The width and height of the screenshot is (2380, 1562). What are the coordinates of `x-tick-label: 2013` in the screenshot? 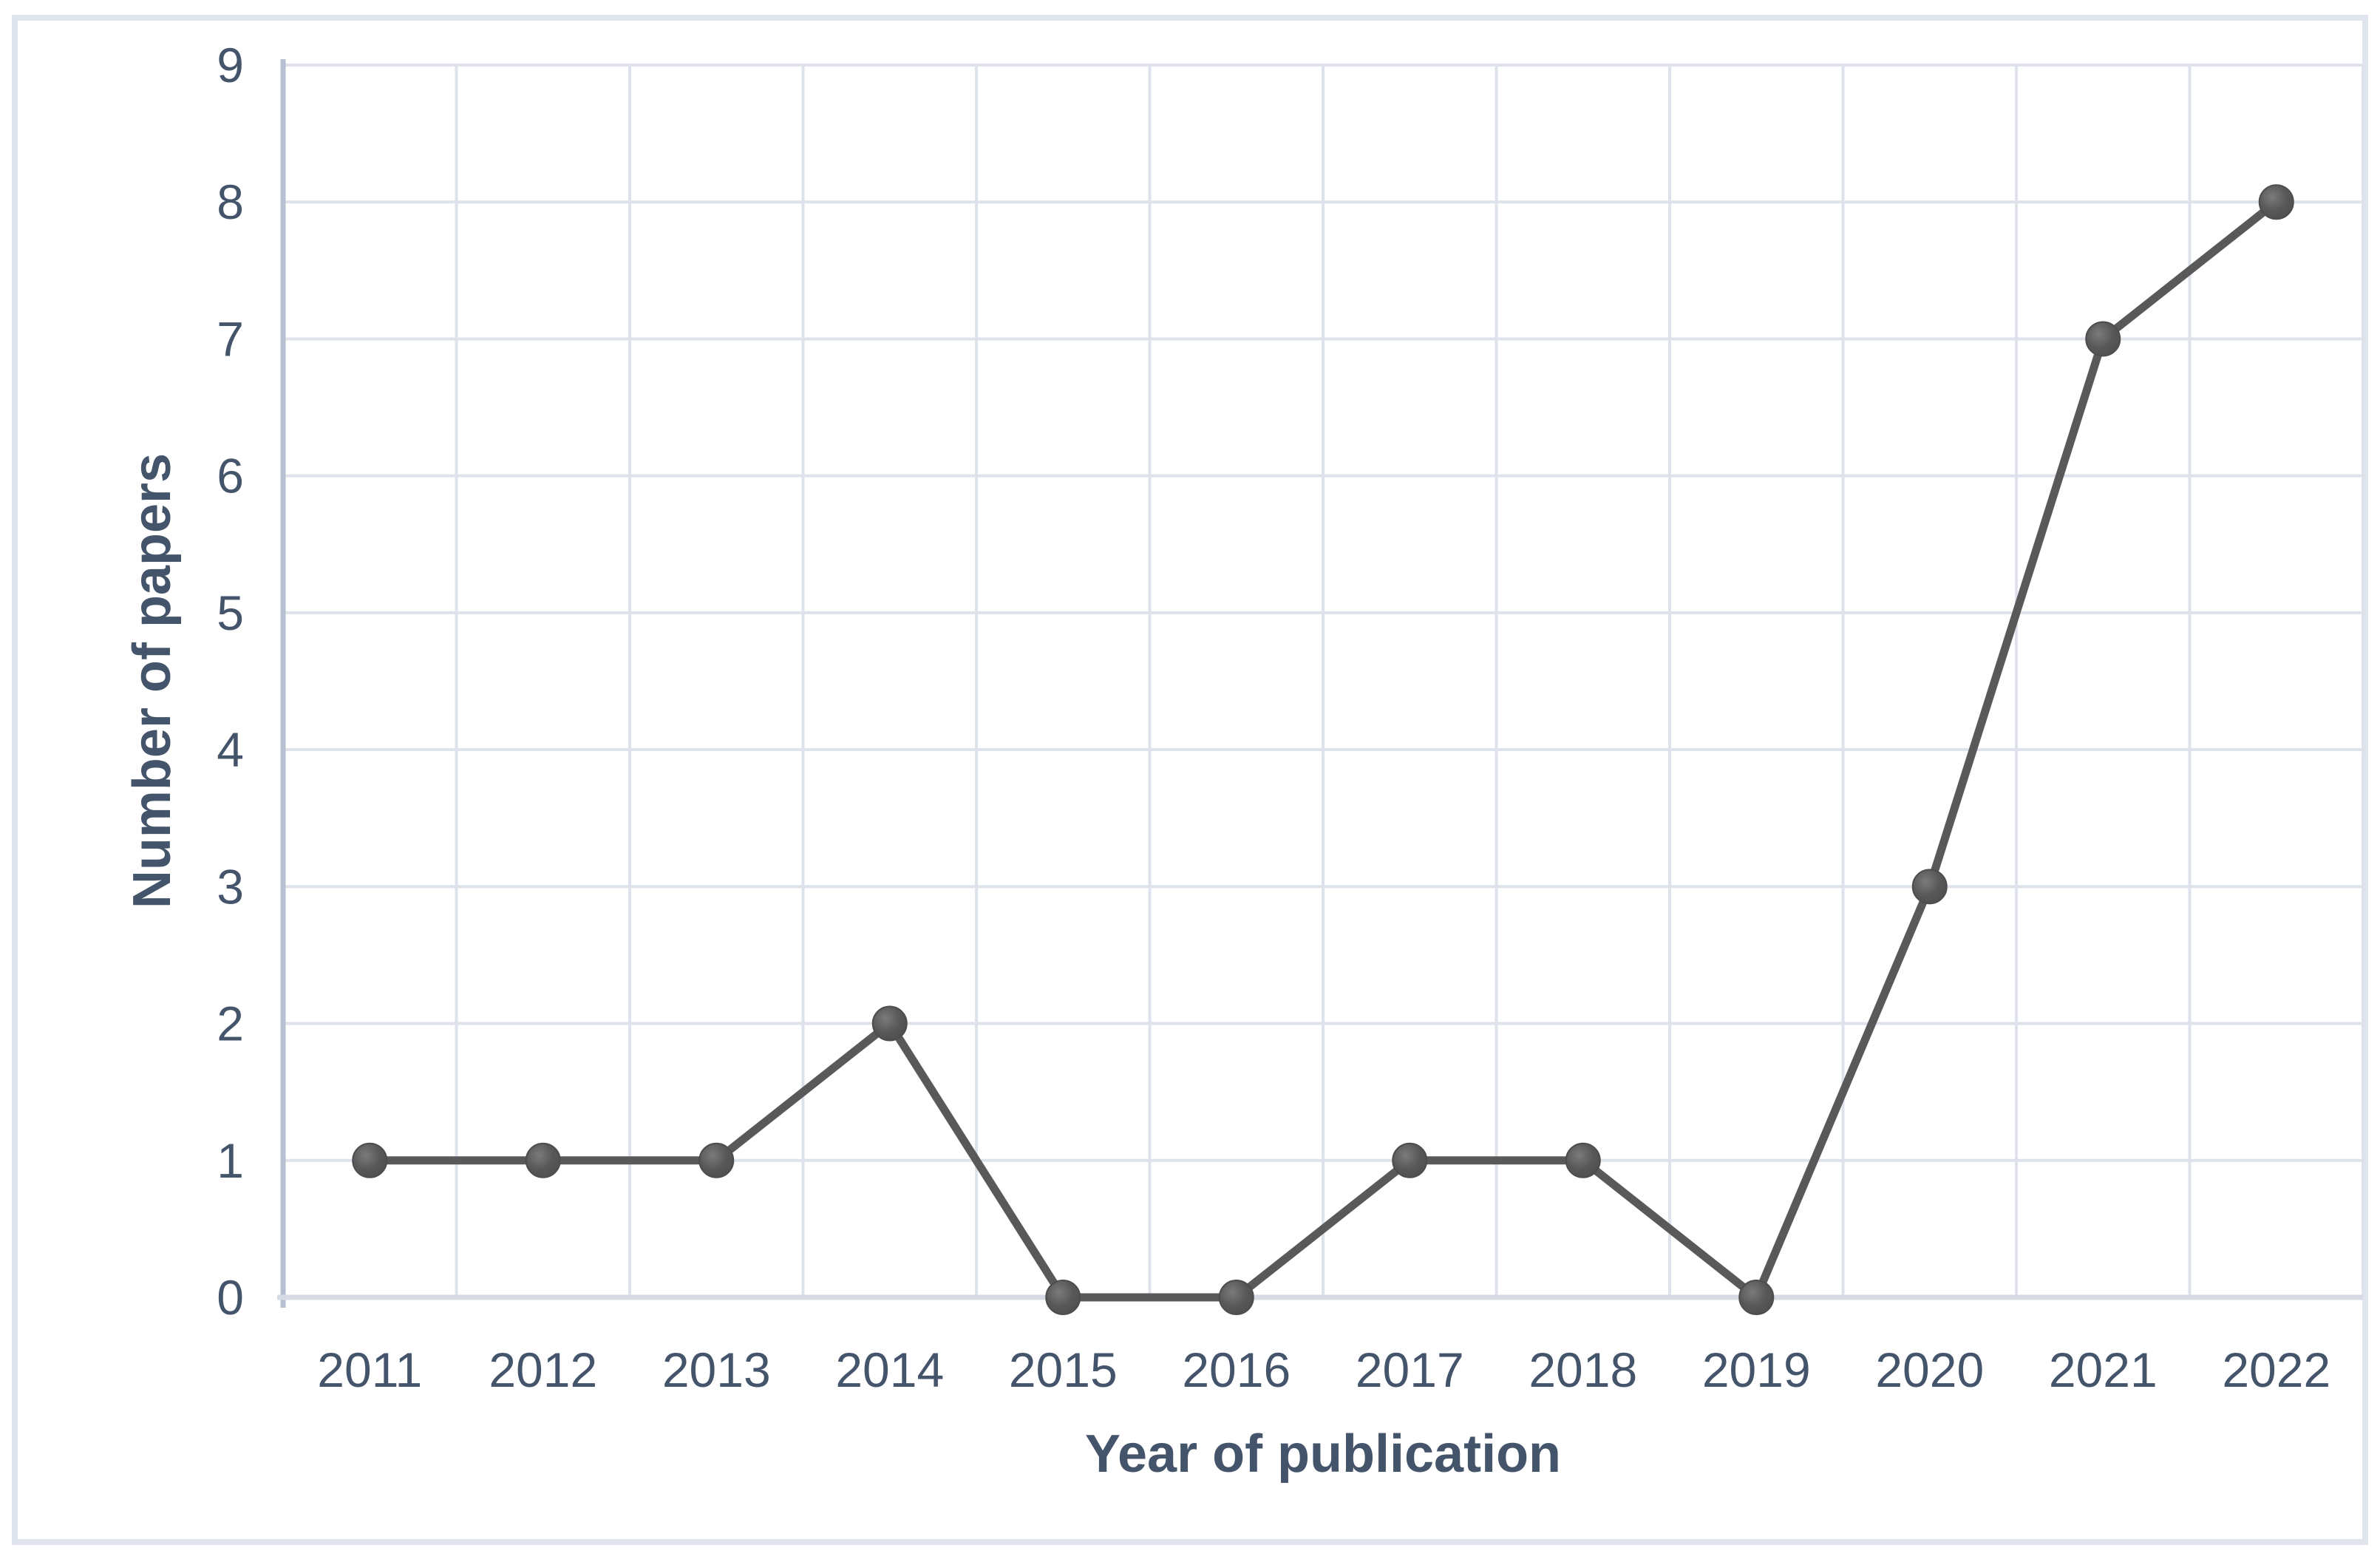 It's located at (716, 1369).